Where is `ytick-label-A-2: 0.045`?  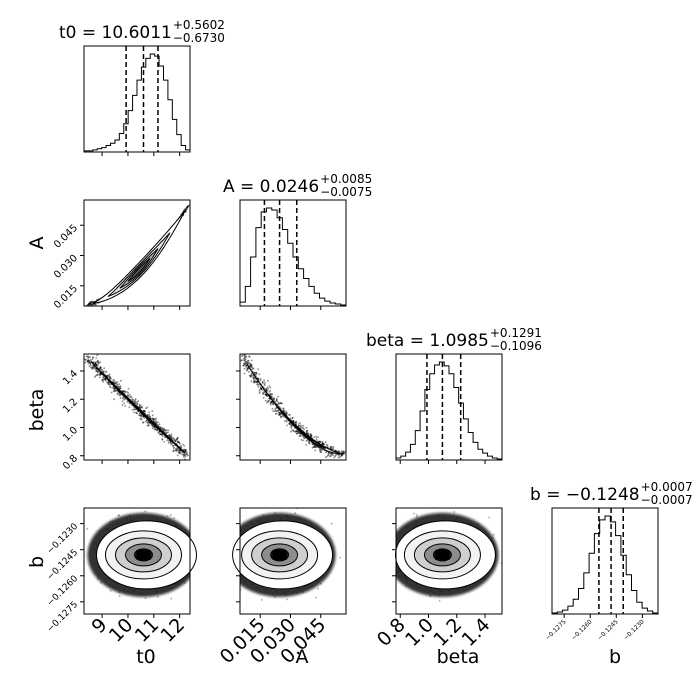
ytick-label-A-2: 0.045 is located at coordinates (66, 237).